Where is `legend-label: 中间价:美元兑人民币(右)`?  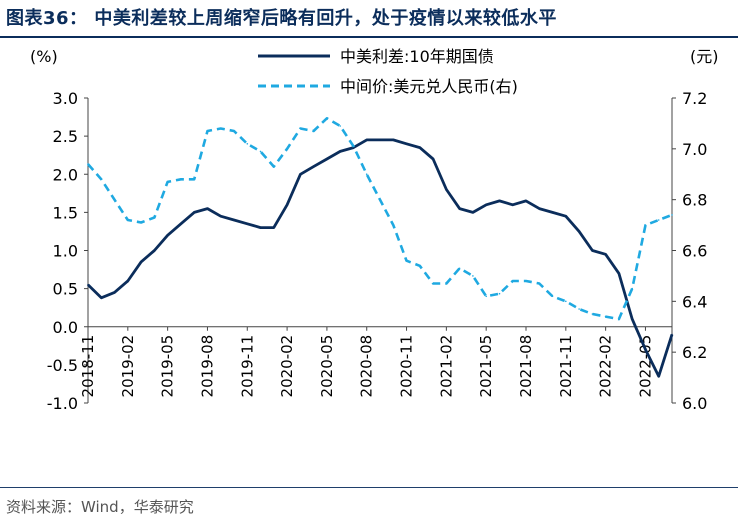
legend-label: 中间价:美元兑人民币(右) is located at coordinates (429, 86).